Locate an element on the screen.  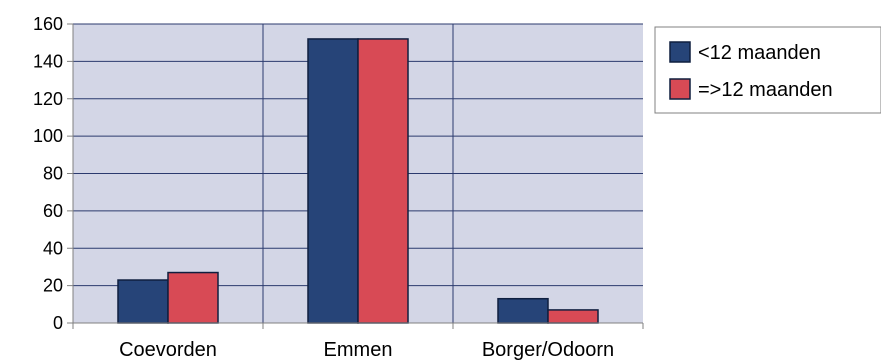
bar-1-coevorden is located at coordinates (143, 301).